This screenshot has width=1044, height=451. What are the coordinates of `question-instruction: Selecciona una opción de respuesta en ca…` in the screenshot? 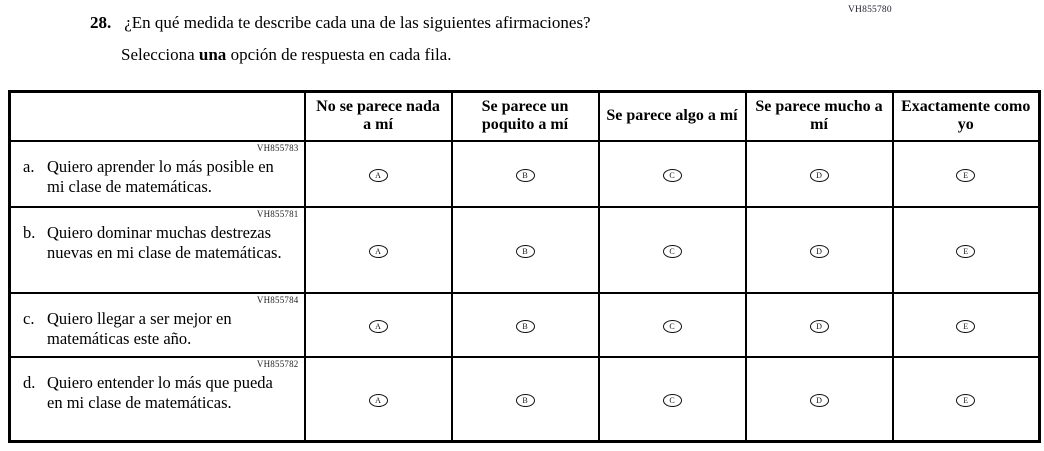 It's located at (286, 55).